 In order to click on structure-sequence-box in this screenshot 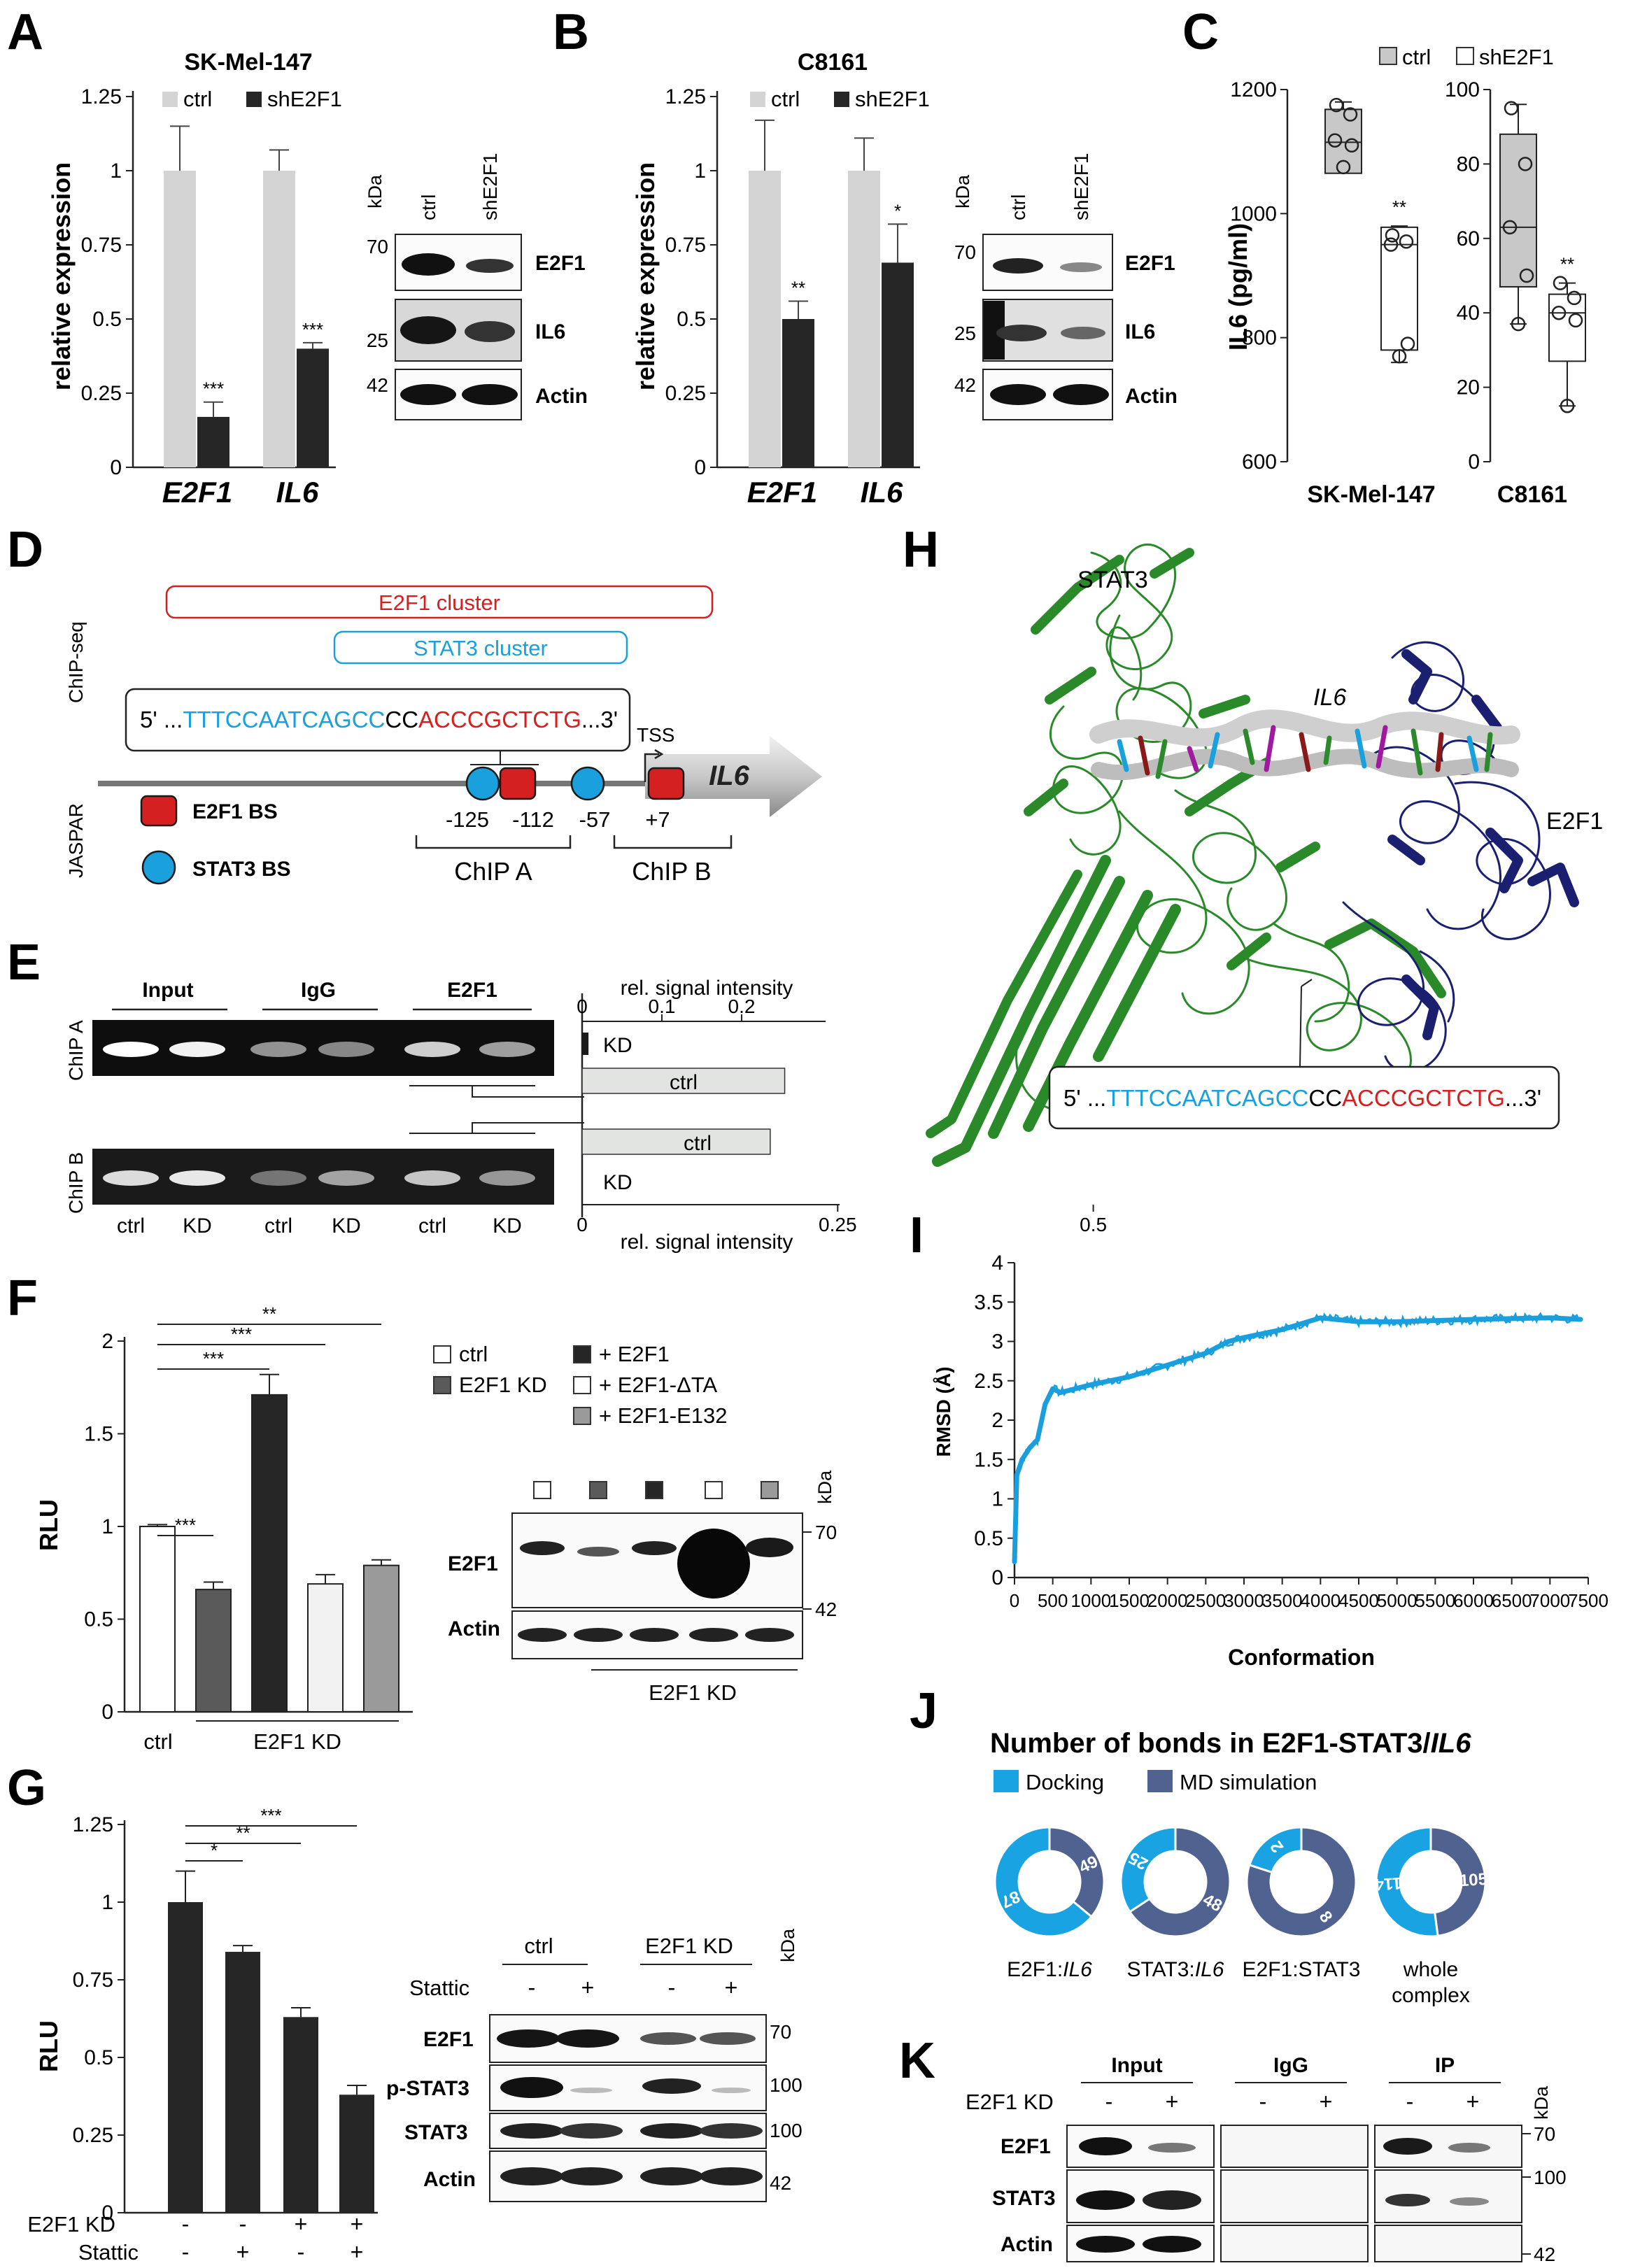, I will do `click(1304, 1097)`.